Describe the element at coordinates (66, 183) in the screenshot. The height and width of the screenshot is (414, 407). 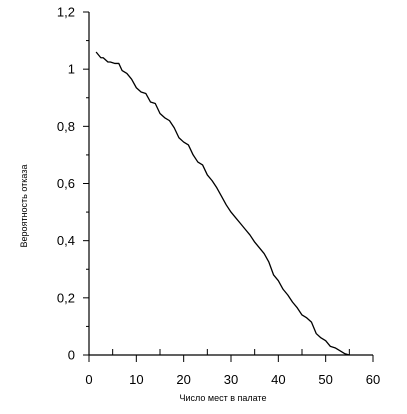
I see `y-tick-label: 0,6` at that location.